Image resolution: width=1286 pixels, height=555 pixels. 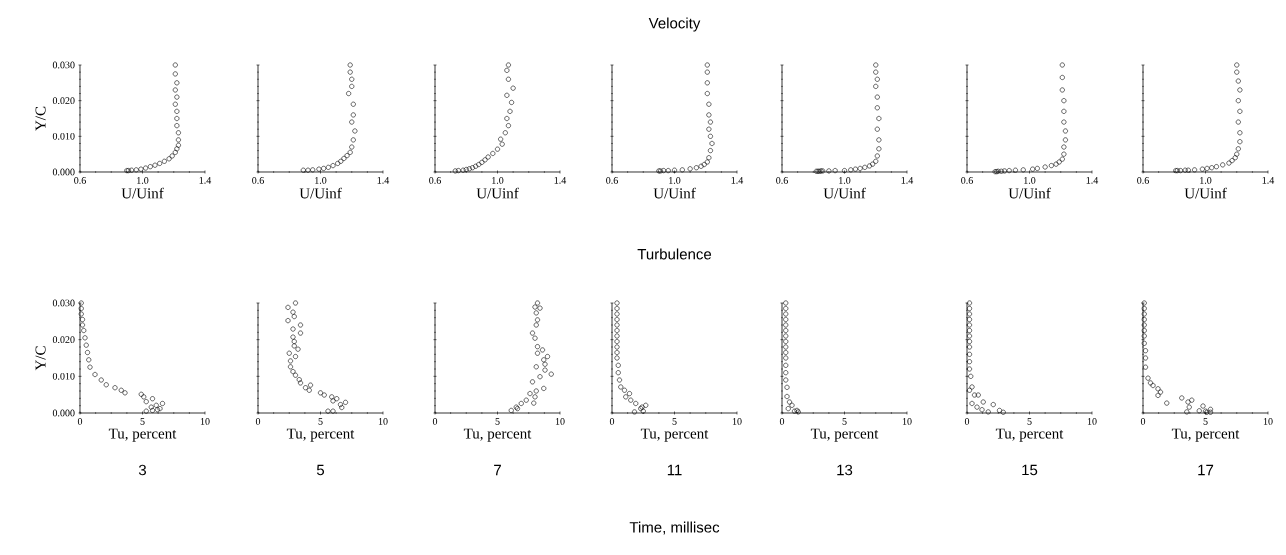 I want to click on text: 17, so click(x=1206, y=470).